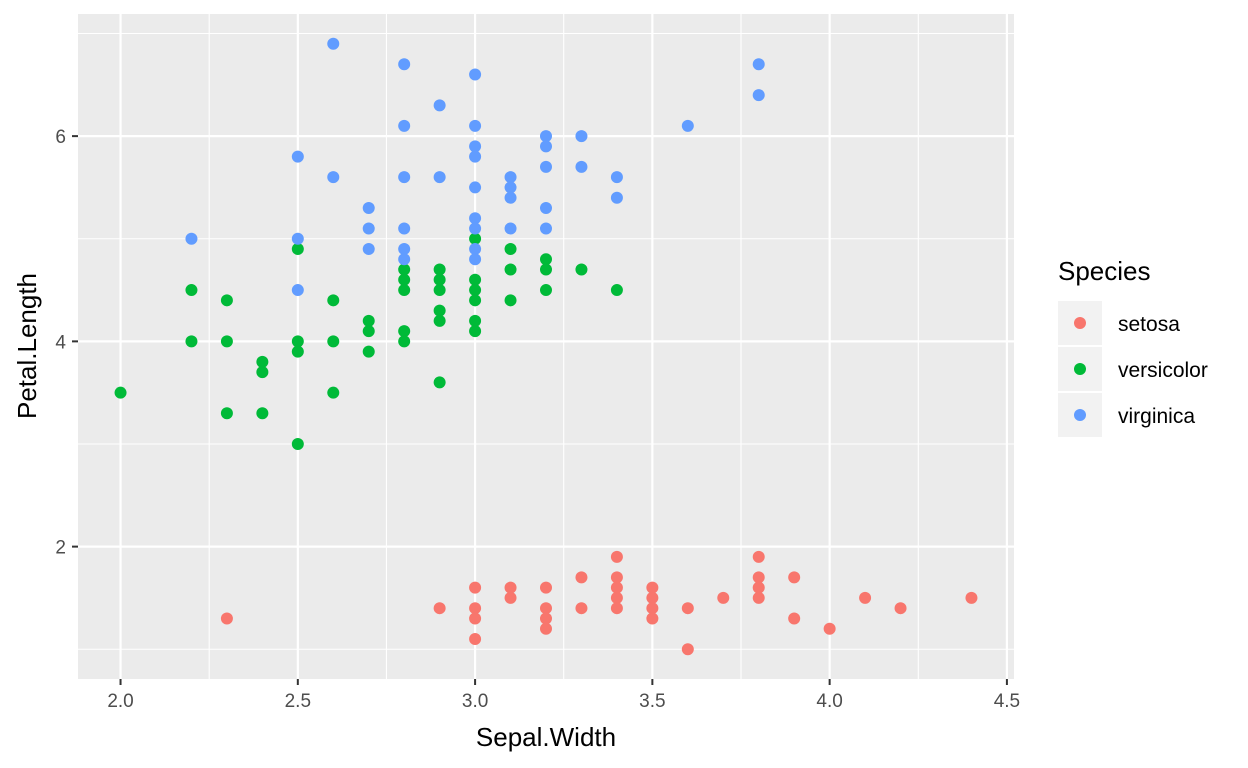 This screenshot has height=768, width=1248. I want to click on legend-label-versicolor: versicolor, so click(1163, 370).